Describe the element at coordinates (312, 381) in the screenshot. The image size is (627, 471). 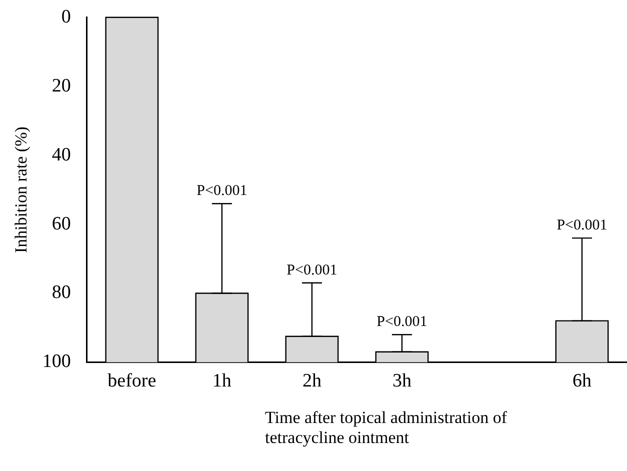
I see `x-tick-label: 2h` at that location.